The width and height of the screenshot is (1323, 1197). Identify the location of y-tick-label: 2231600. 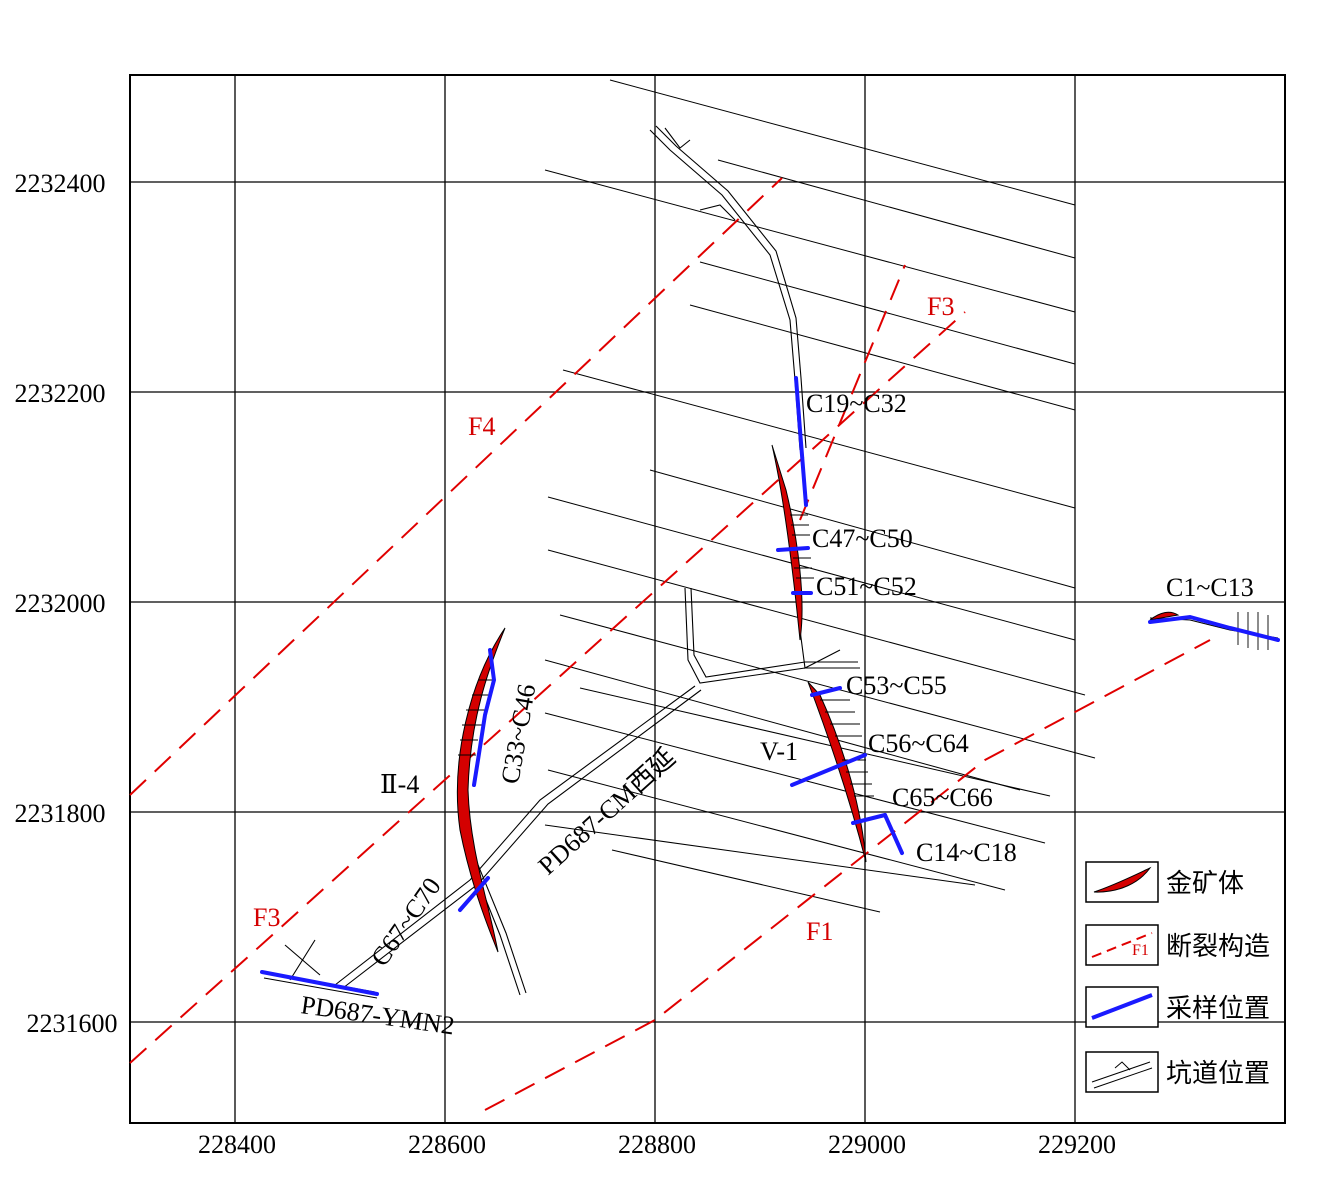
(72, 1023).